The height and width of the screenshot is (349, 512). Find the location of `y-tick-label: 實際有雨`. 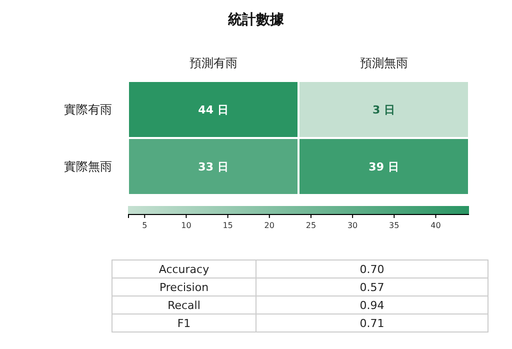

y-tick-label: 實際有雨 is located at coordinates (88, 109).